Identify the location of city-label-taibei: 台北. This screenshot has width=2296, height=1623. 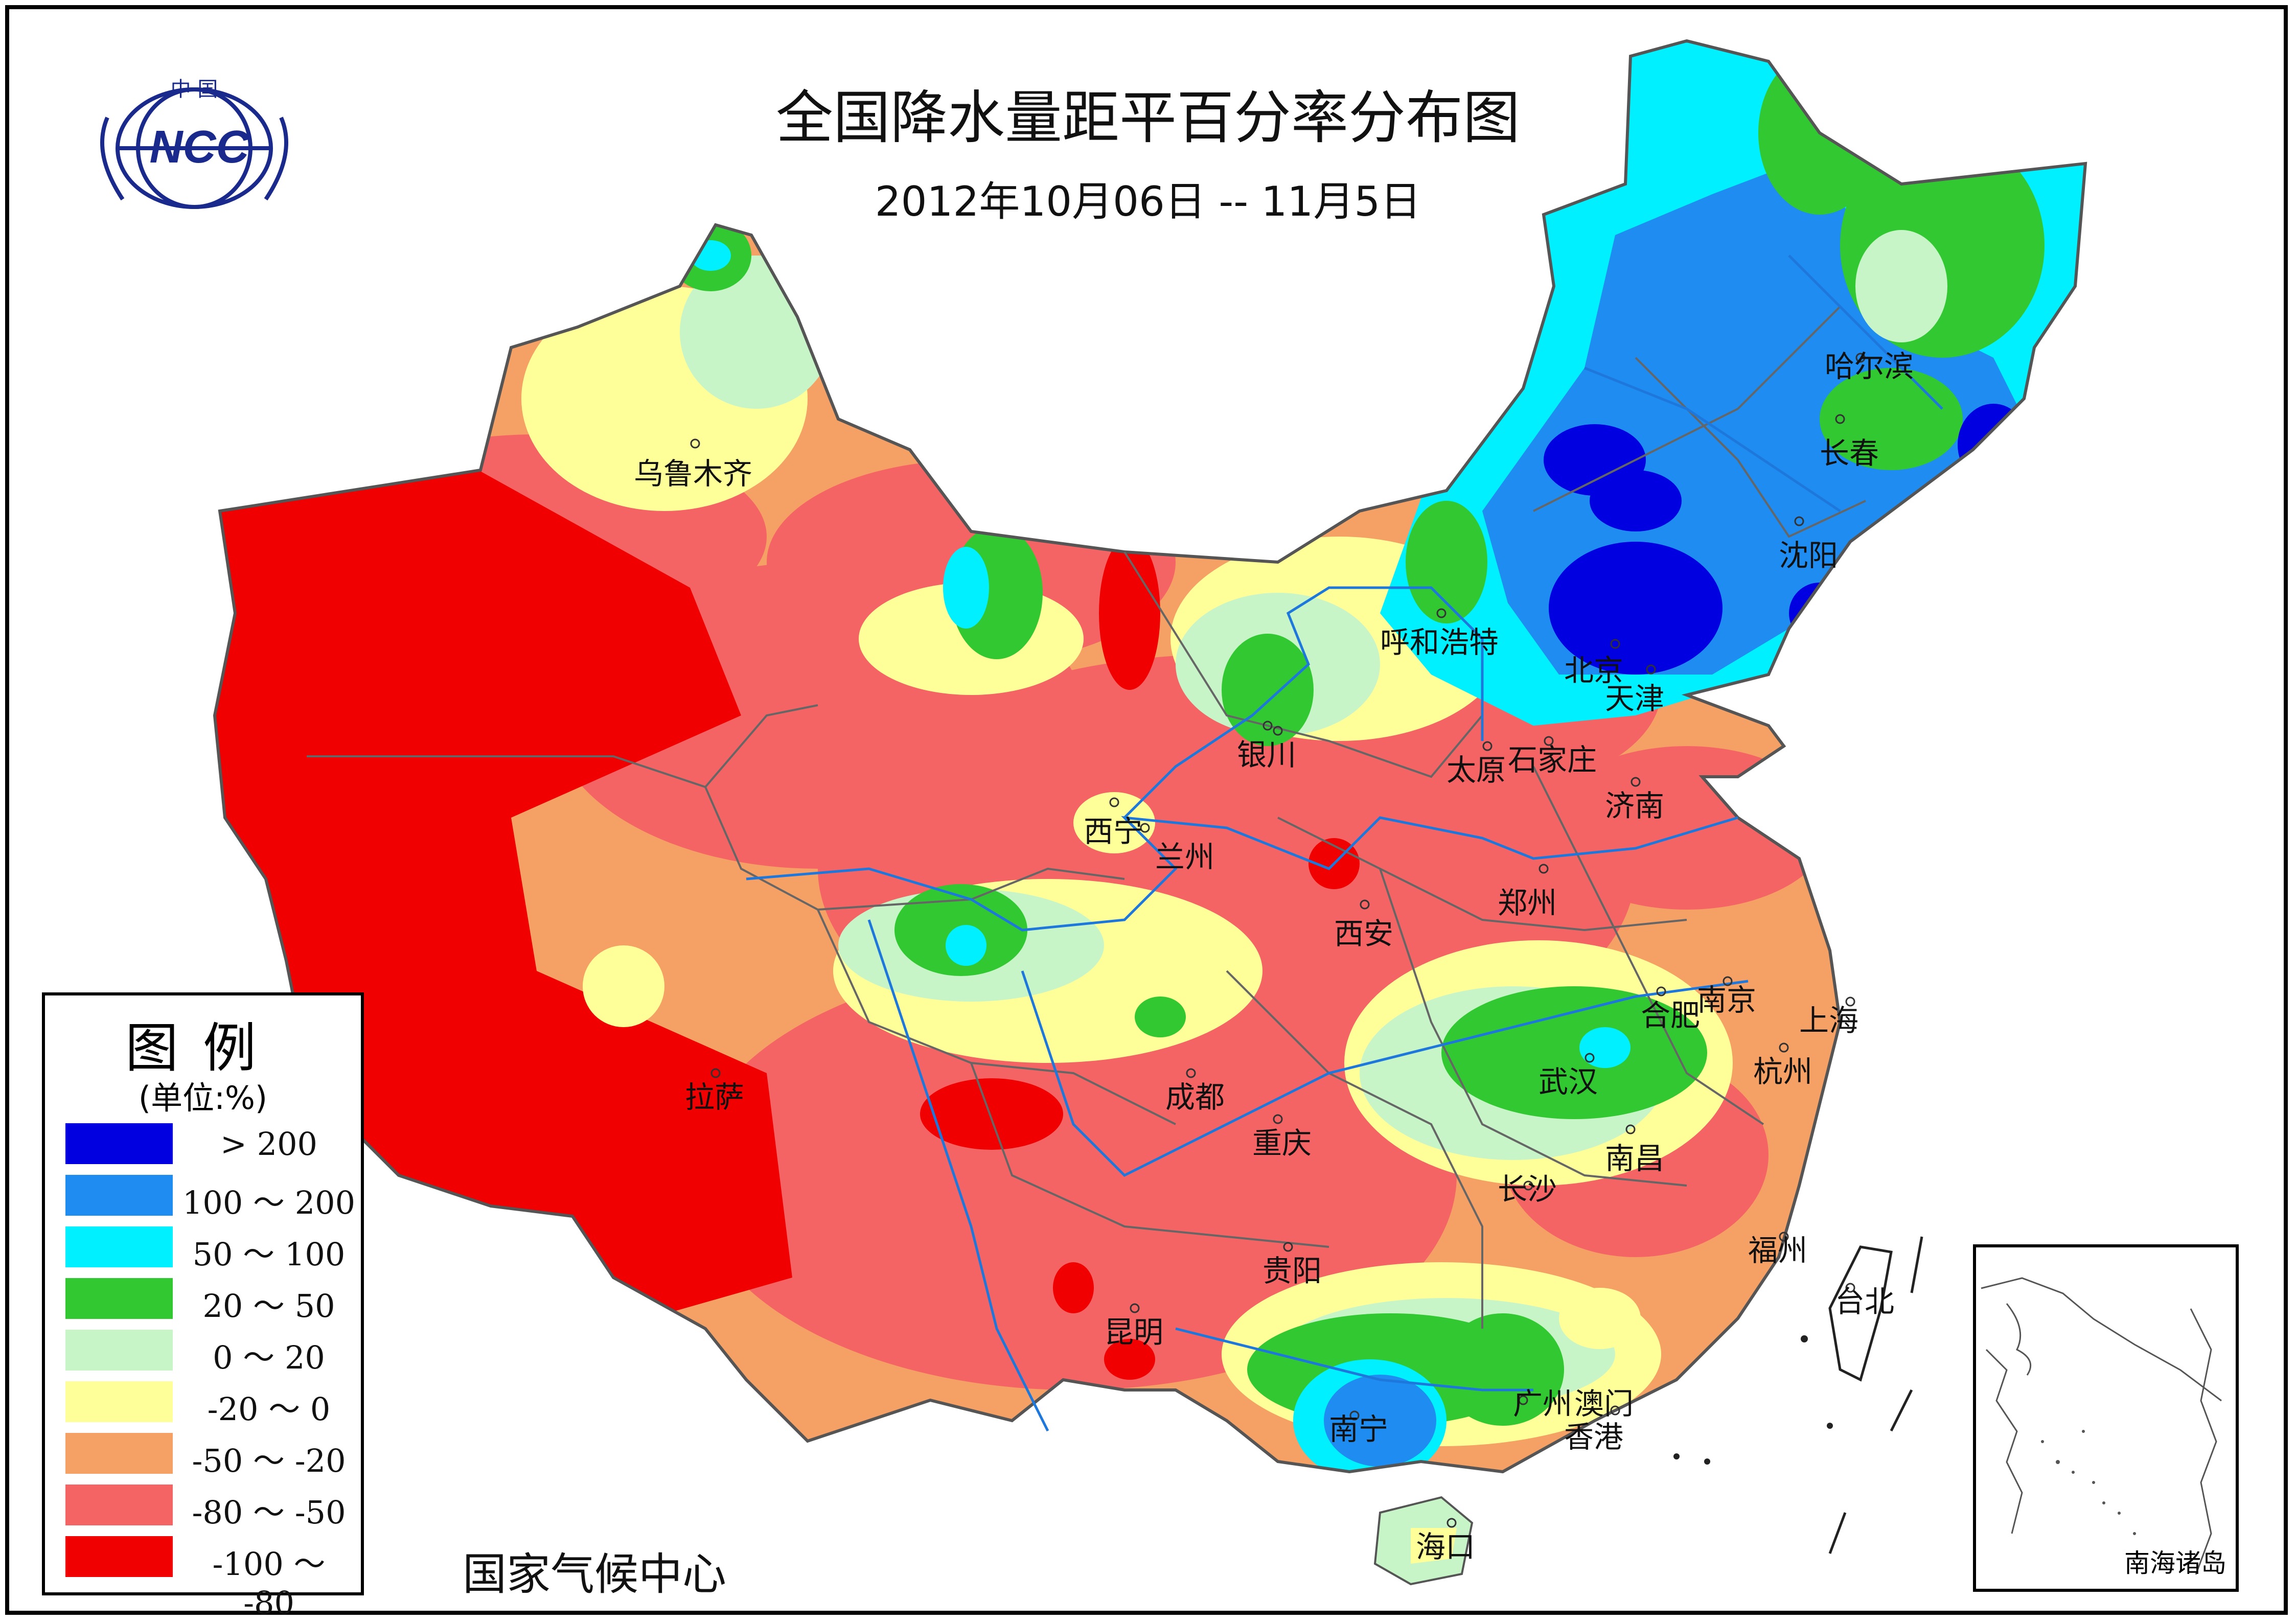
(1865, 1302).